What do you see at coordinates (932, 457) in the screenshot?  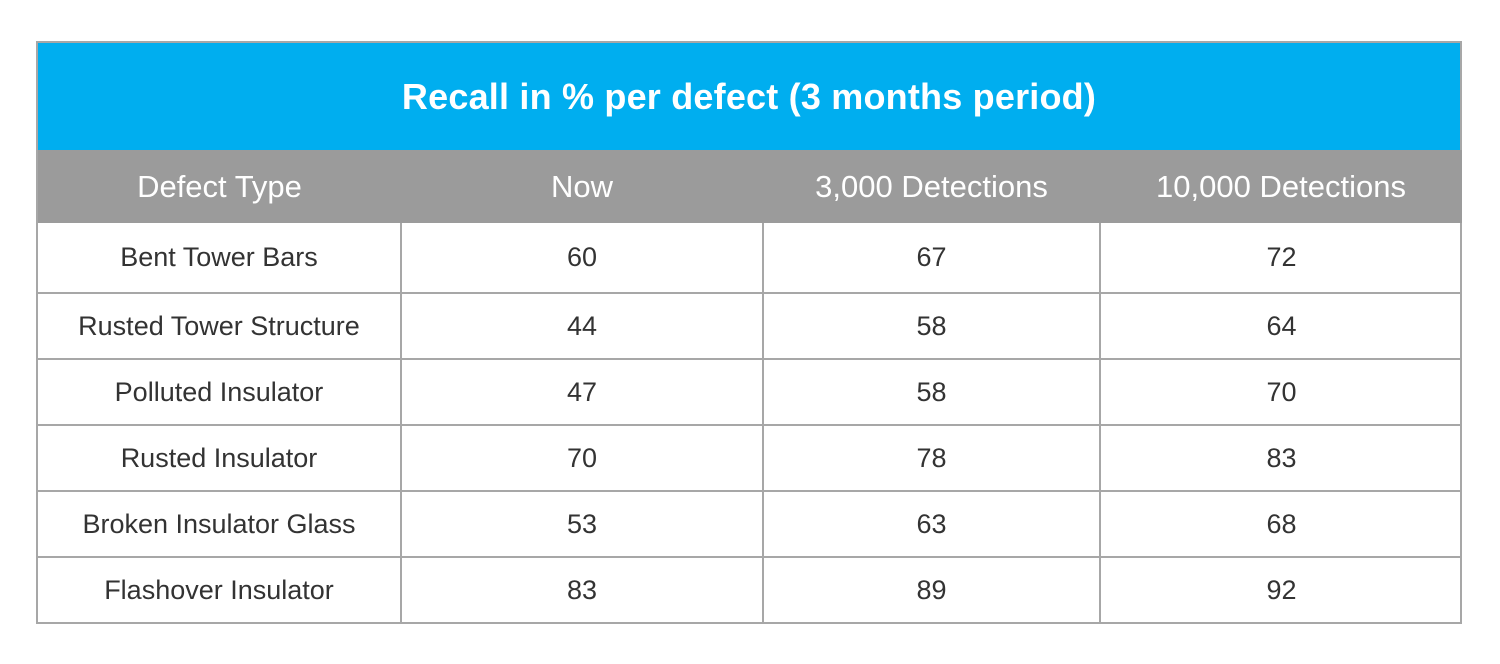 I see `cell-3000: 78` at bounding box center [932, 457].